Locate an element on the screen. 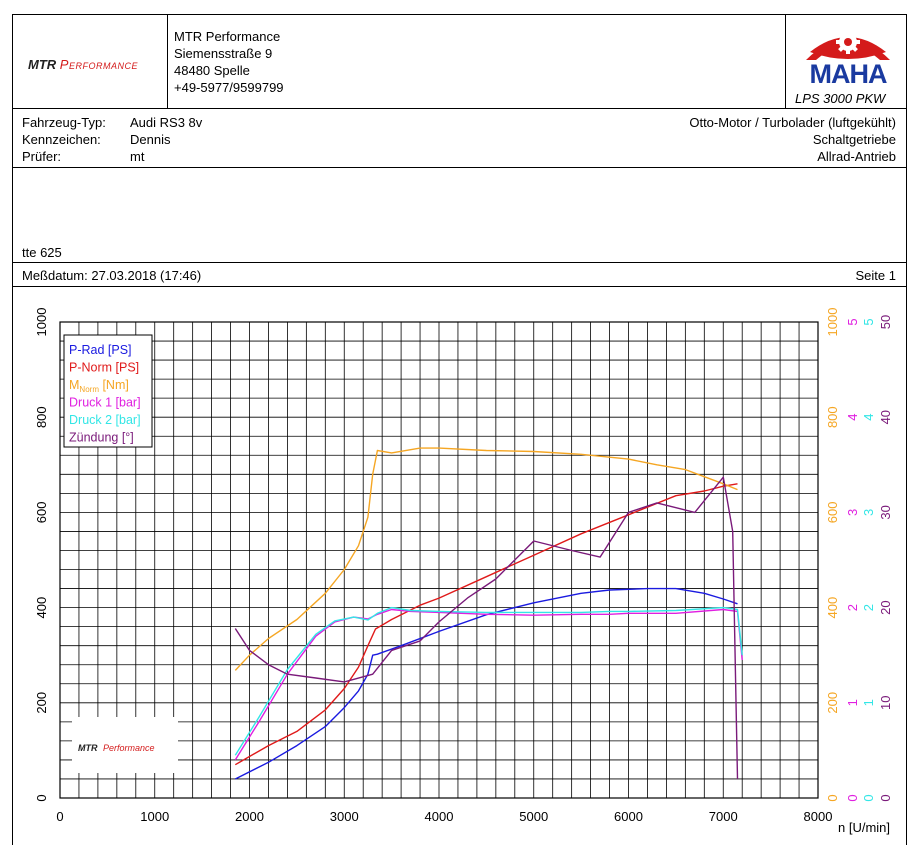 This screenshot has width=923, height=845. company-name: MTR Performance is located at coordinates (227, 36).